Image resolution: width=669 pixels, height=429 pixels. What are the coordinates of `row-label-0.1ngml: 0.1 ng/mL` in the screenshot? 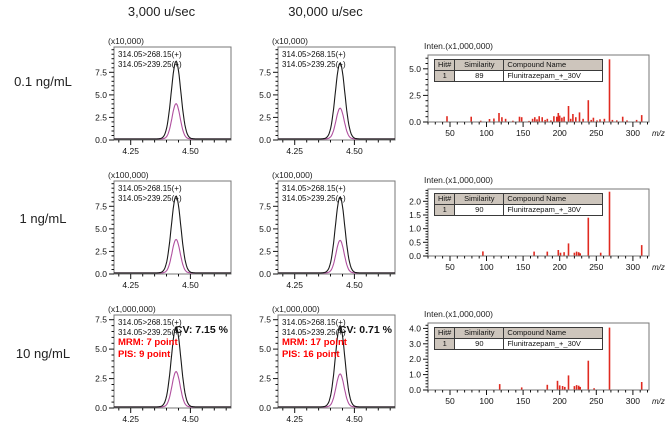 It's located at (43, 81).